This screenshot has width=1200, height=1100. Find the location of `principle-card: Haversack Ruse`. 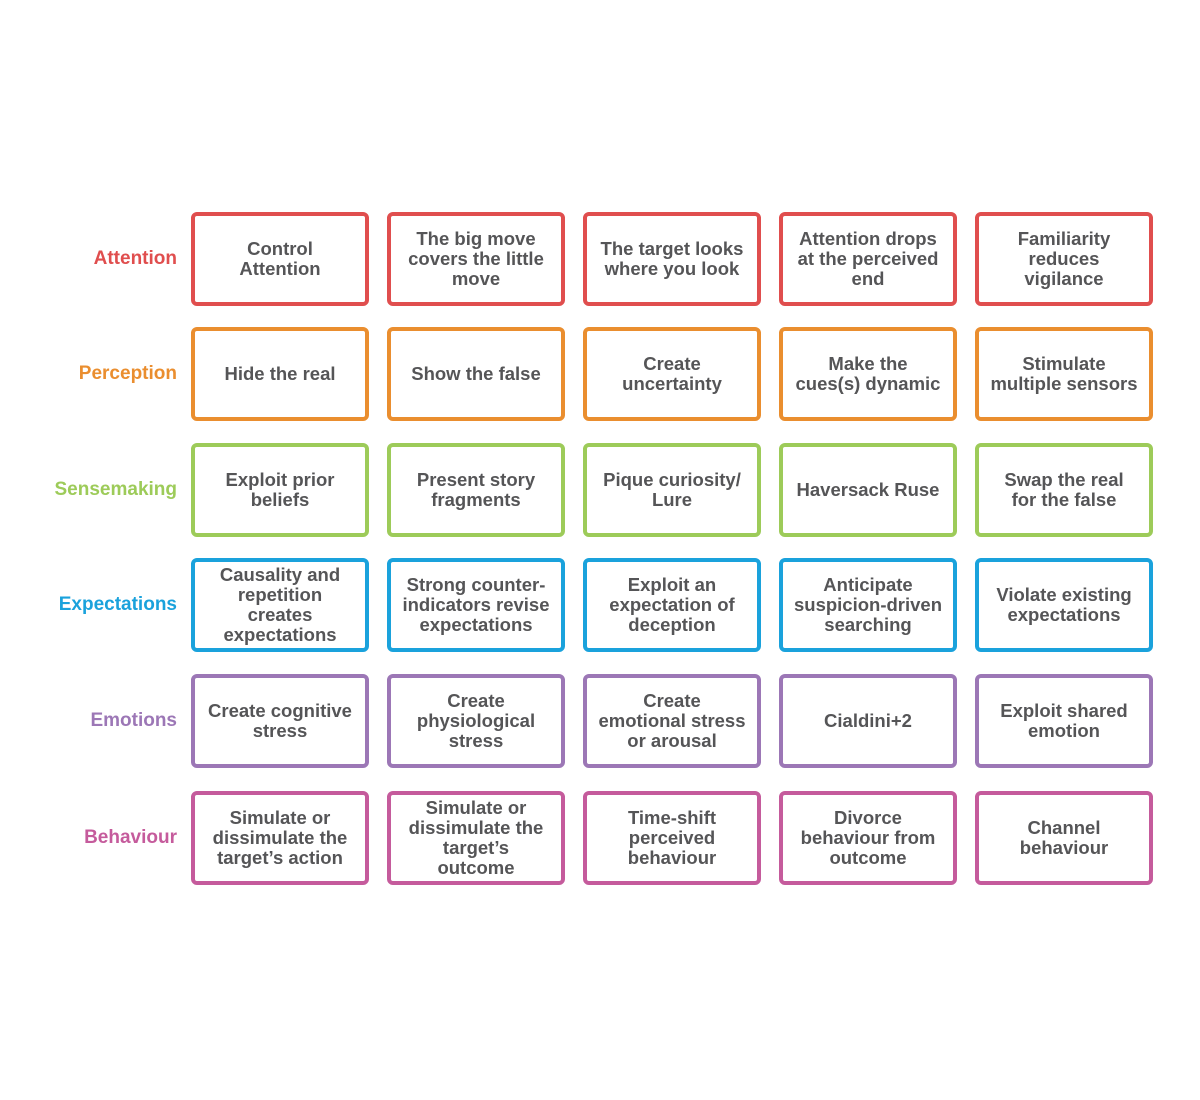

principle-card: Haversack Ruse is located at coordinates (868, 490).